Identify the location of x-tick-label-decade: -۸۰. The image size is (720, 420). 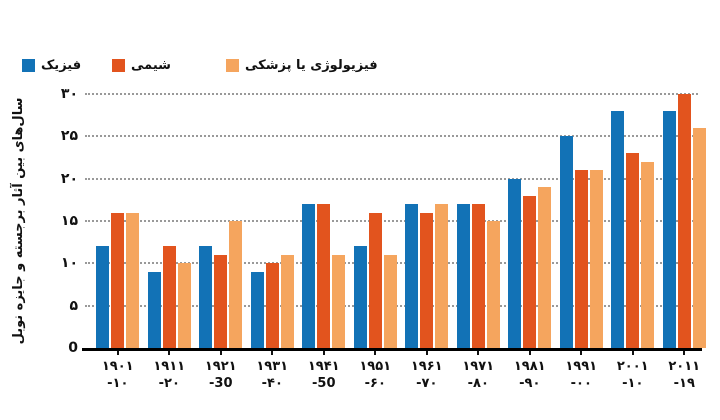
(478, 383).